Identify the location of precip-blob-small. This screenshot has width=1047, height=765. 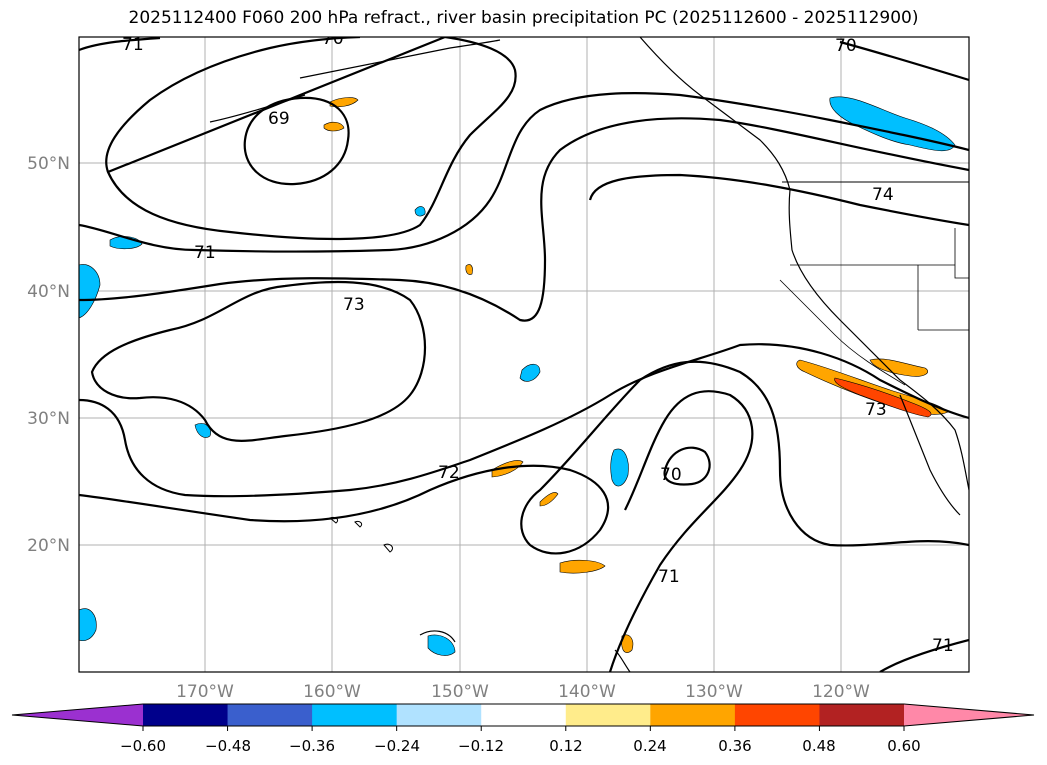
(549, 499).